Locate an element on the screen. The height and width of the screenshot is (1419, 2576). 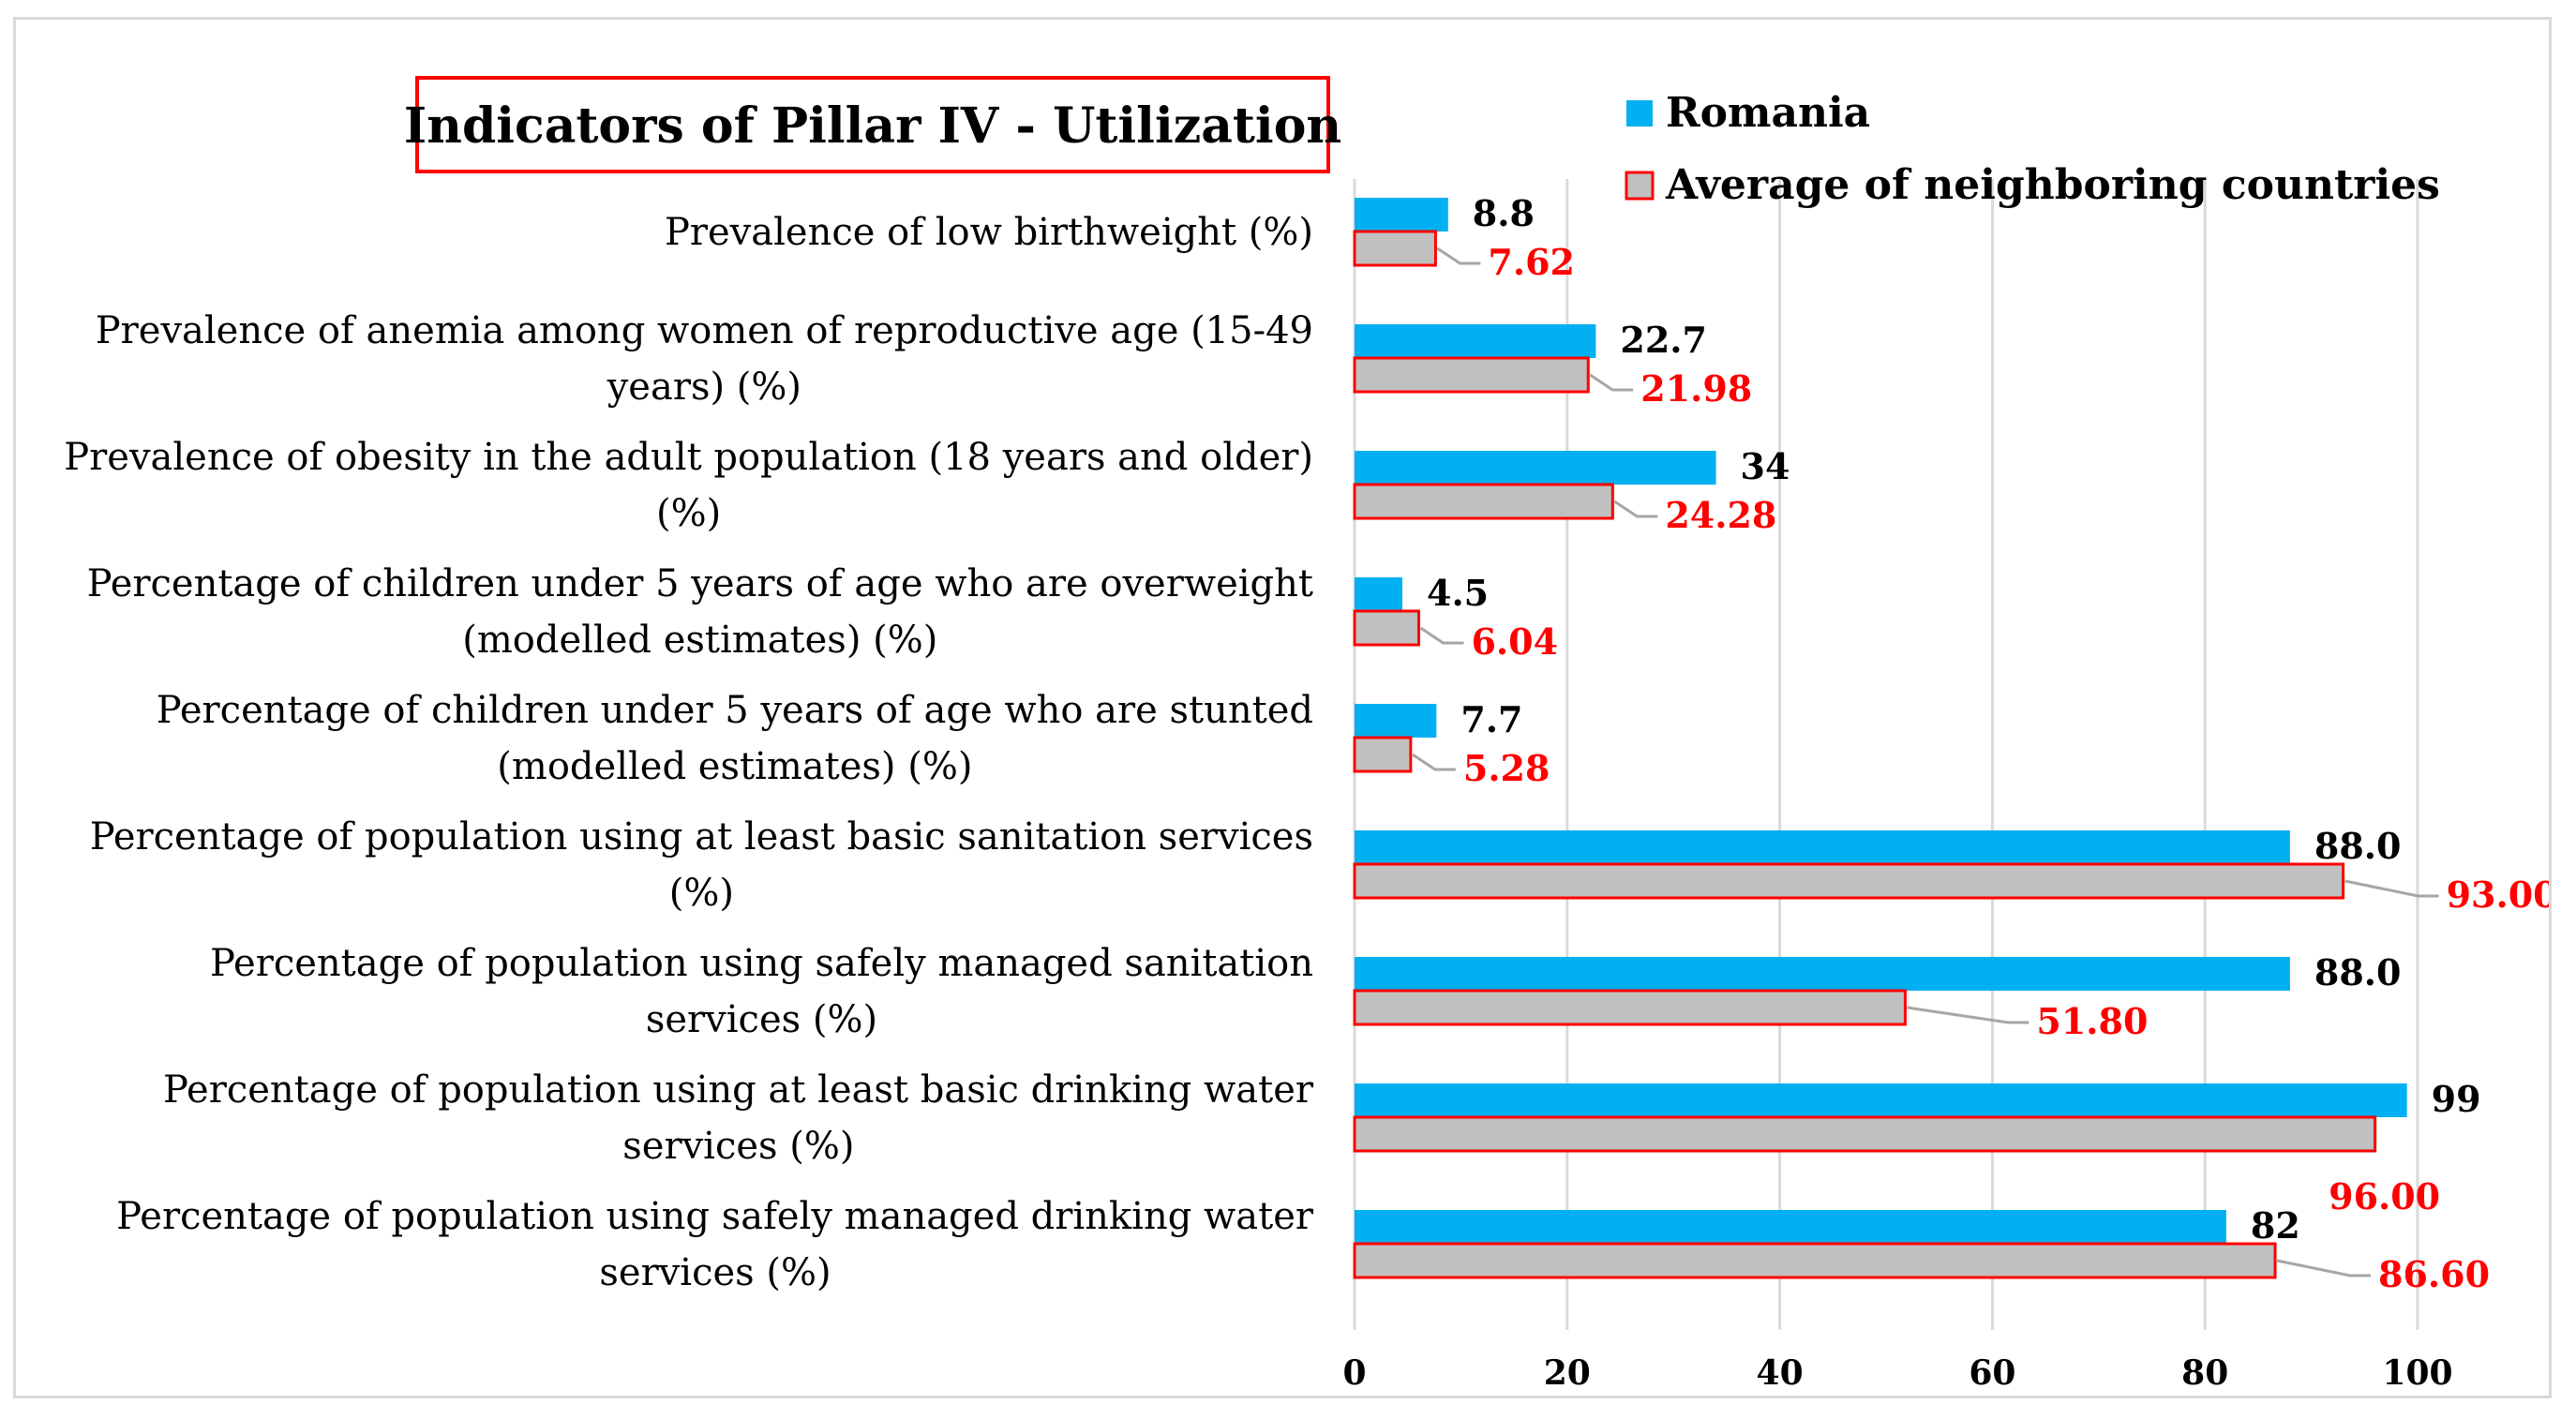
category-label: years) (%) is located at coordinates (704, 387).